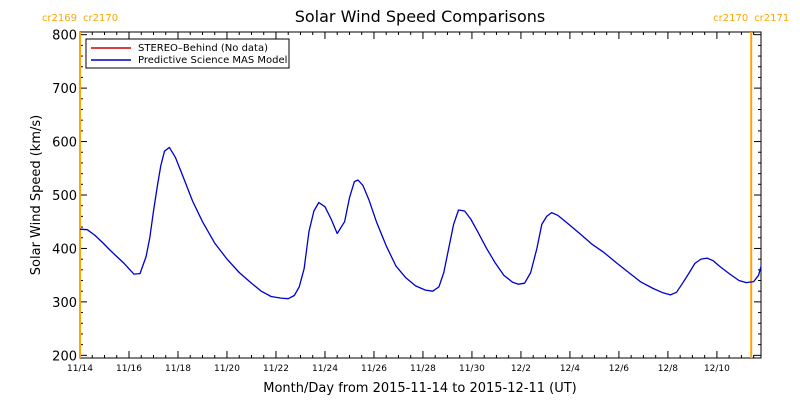 The height and width of the screenshot is (400, 800). Describe the element at coordinates (64, 356) in the screenshot. I see `y-tick-label: 200` at that location.